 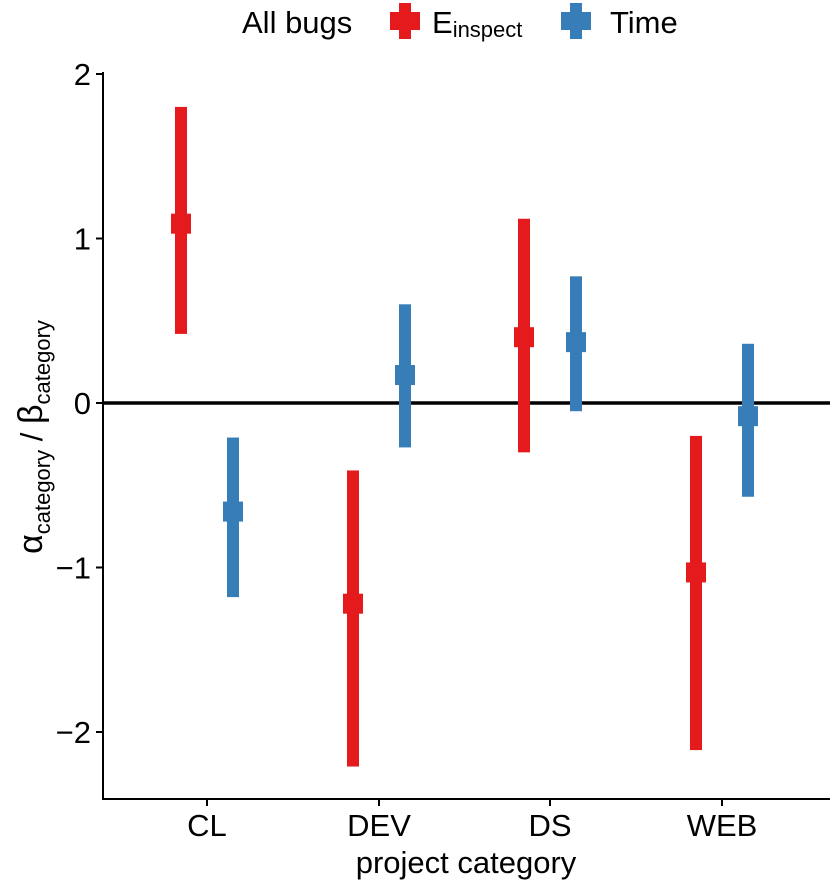 I want to click on x-axis-title: project category, so click(x=466, y=862).